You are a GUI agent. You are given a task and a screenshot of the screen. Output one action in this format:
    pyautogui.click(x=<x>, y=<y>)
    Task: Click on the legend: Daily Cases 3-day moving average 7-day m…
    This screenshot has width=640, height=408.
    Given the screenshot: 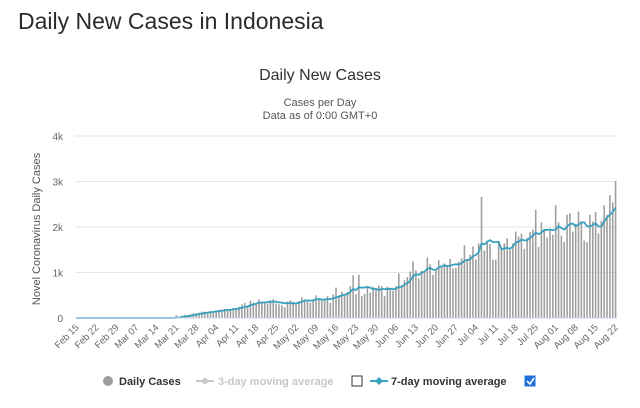 What is the action you would take?
    pyautogui.click(x=319, y=381)
    